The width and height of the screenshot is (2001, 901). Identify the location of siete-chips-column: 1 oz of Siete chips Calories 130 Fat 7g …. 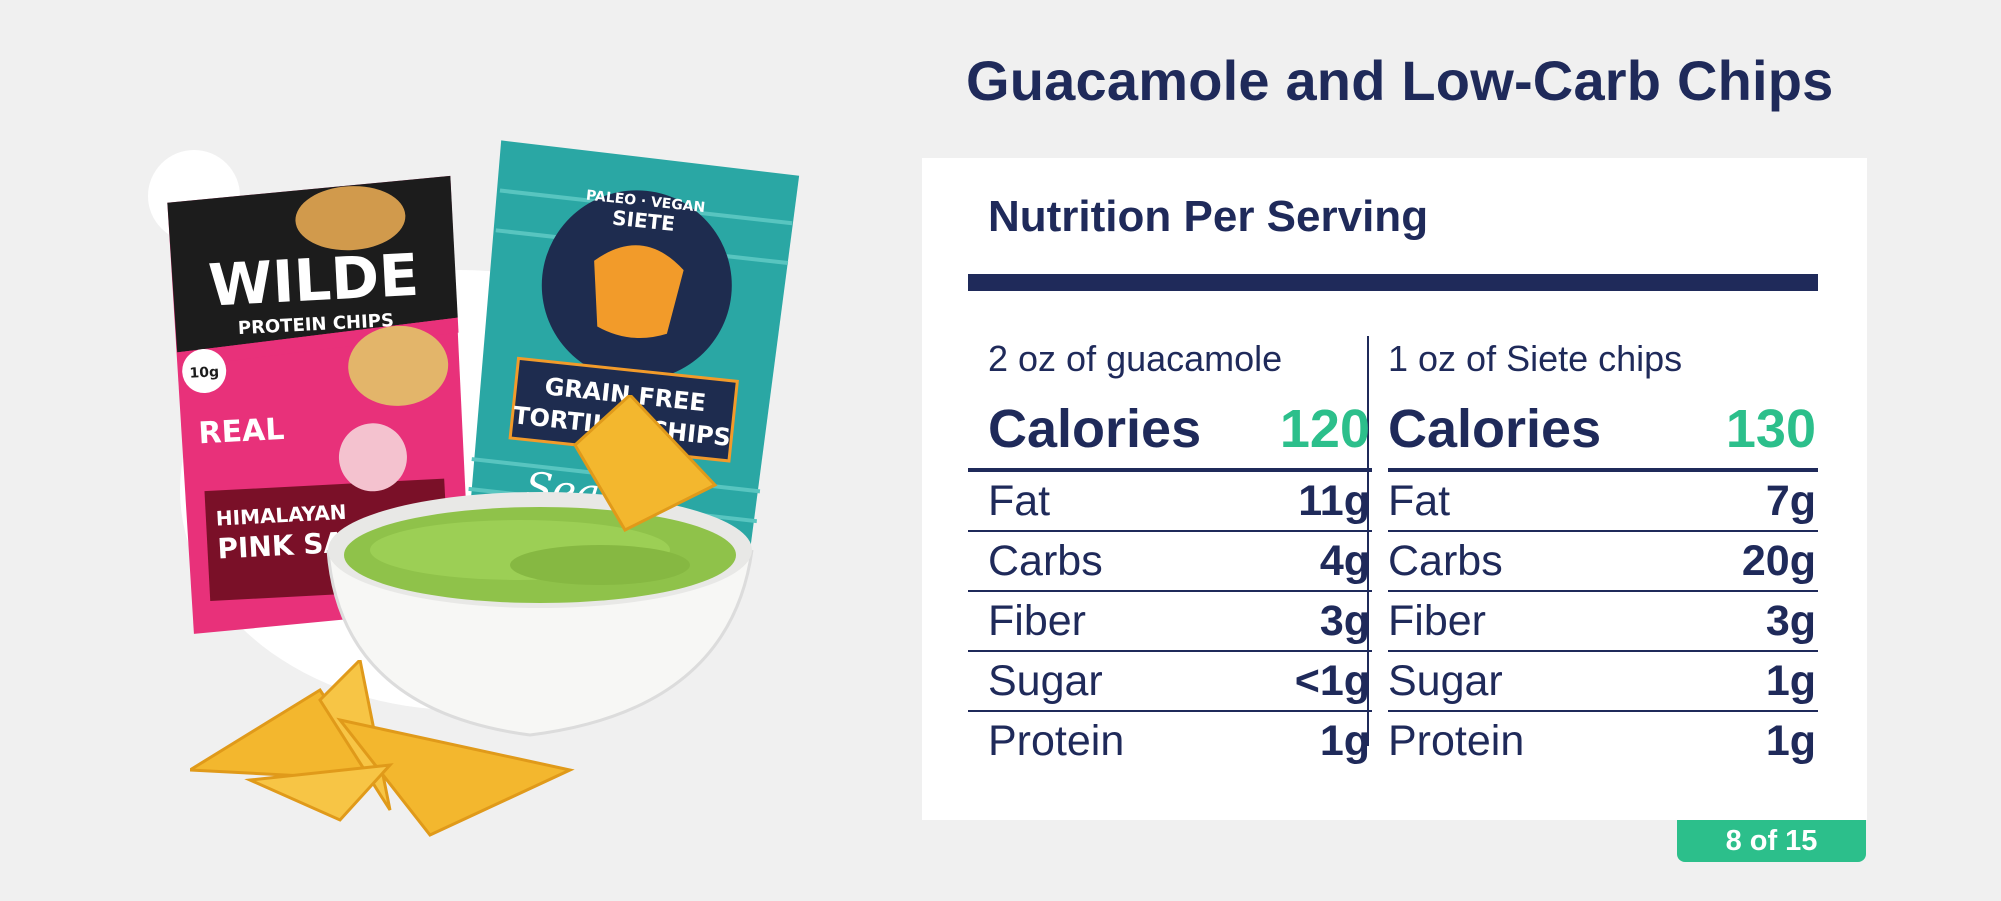
(1603, 549).